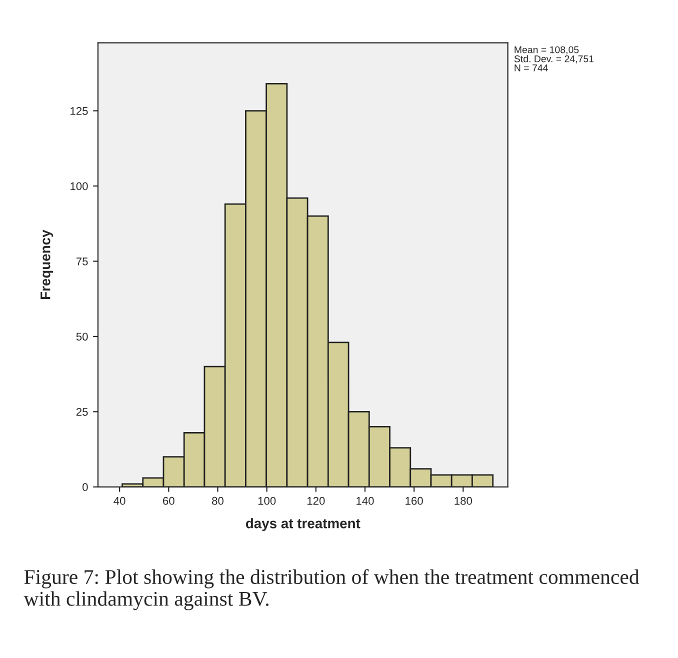 Image resolution: width=678 pixels, height=658 pixels. What do you see at coordinates (79, 186) in the screenshot?
I see `y-tick-label: 100` at bounding box center [79, 186].